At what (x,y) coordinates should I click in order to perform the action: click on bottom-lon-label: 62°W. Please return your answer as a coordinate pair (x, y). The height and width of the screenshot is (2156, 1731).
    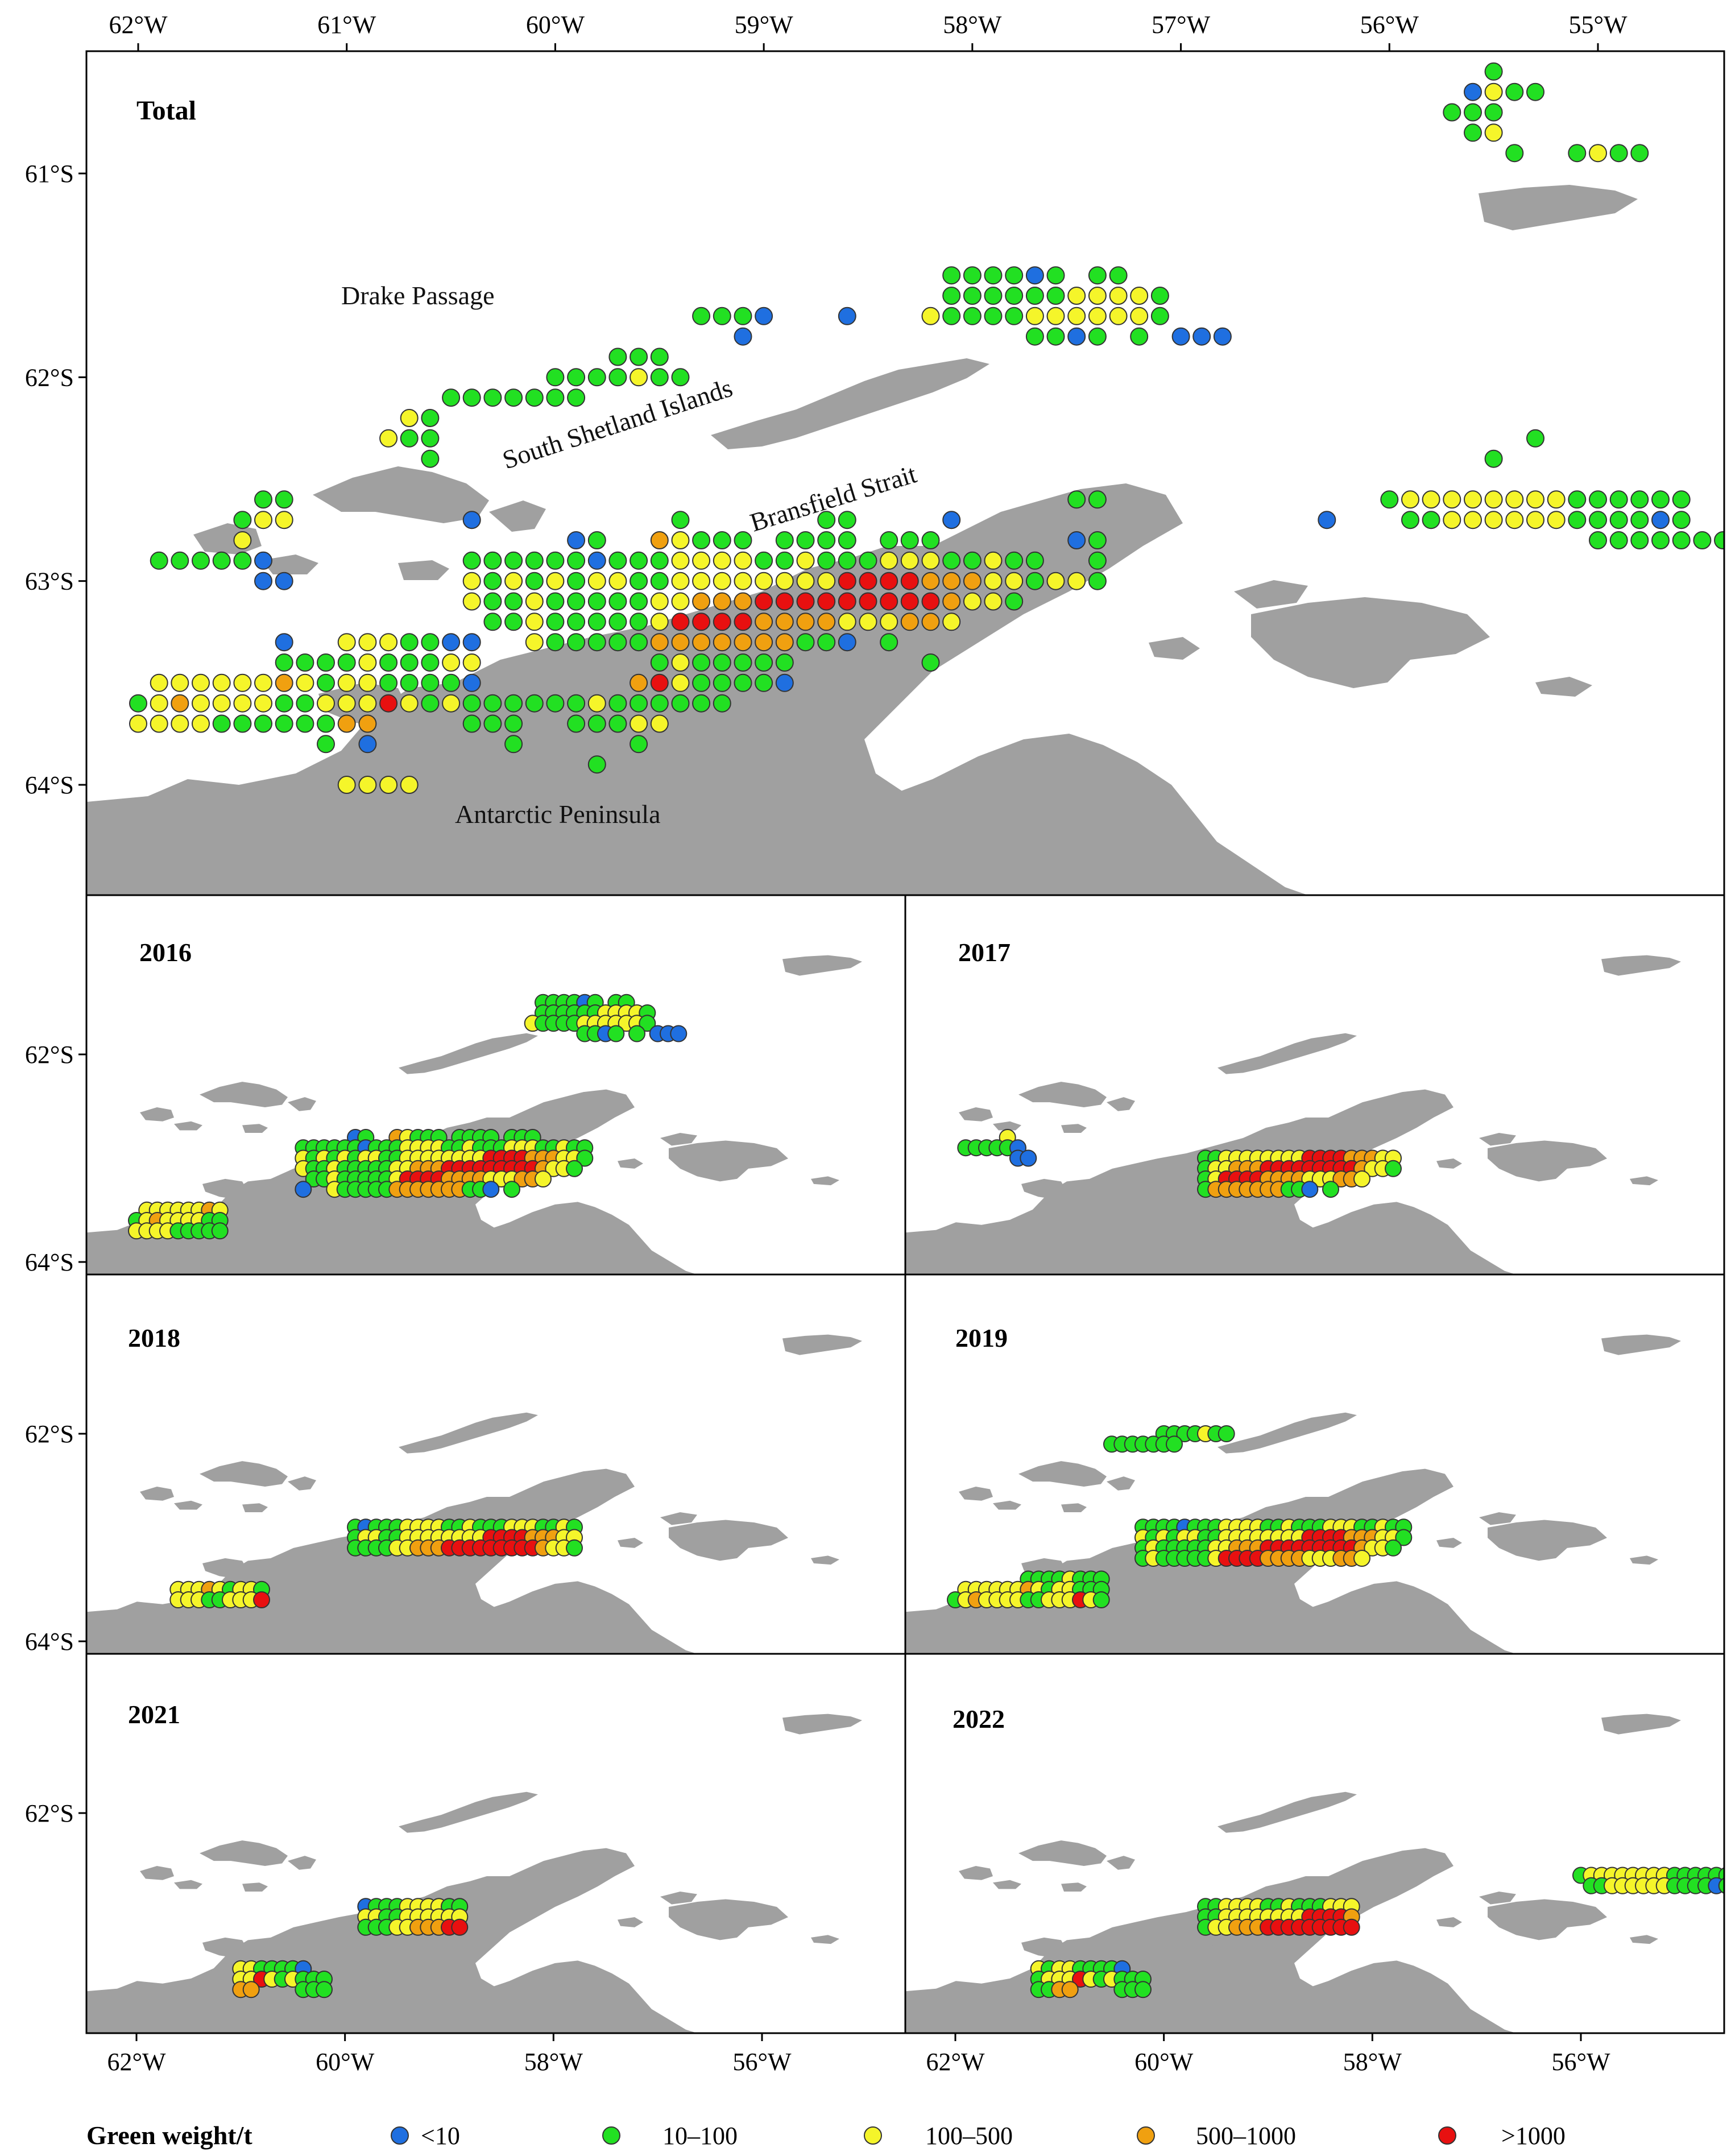
    Looking at the image, I should click on (136, 2062).